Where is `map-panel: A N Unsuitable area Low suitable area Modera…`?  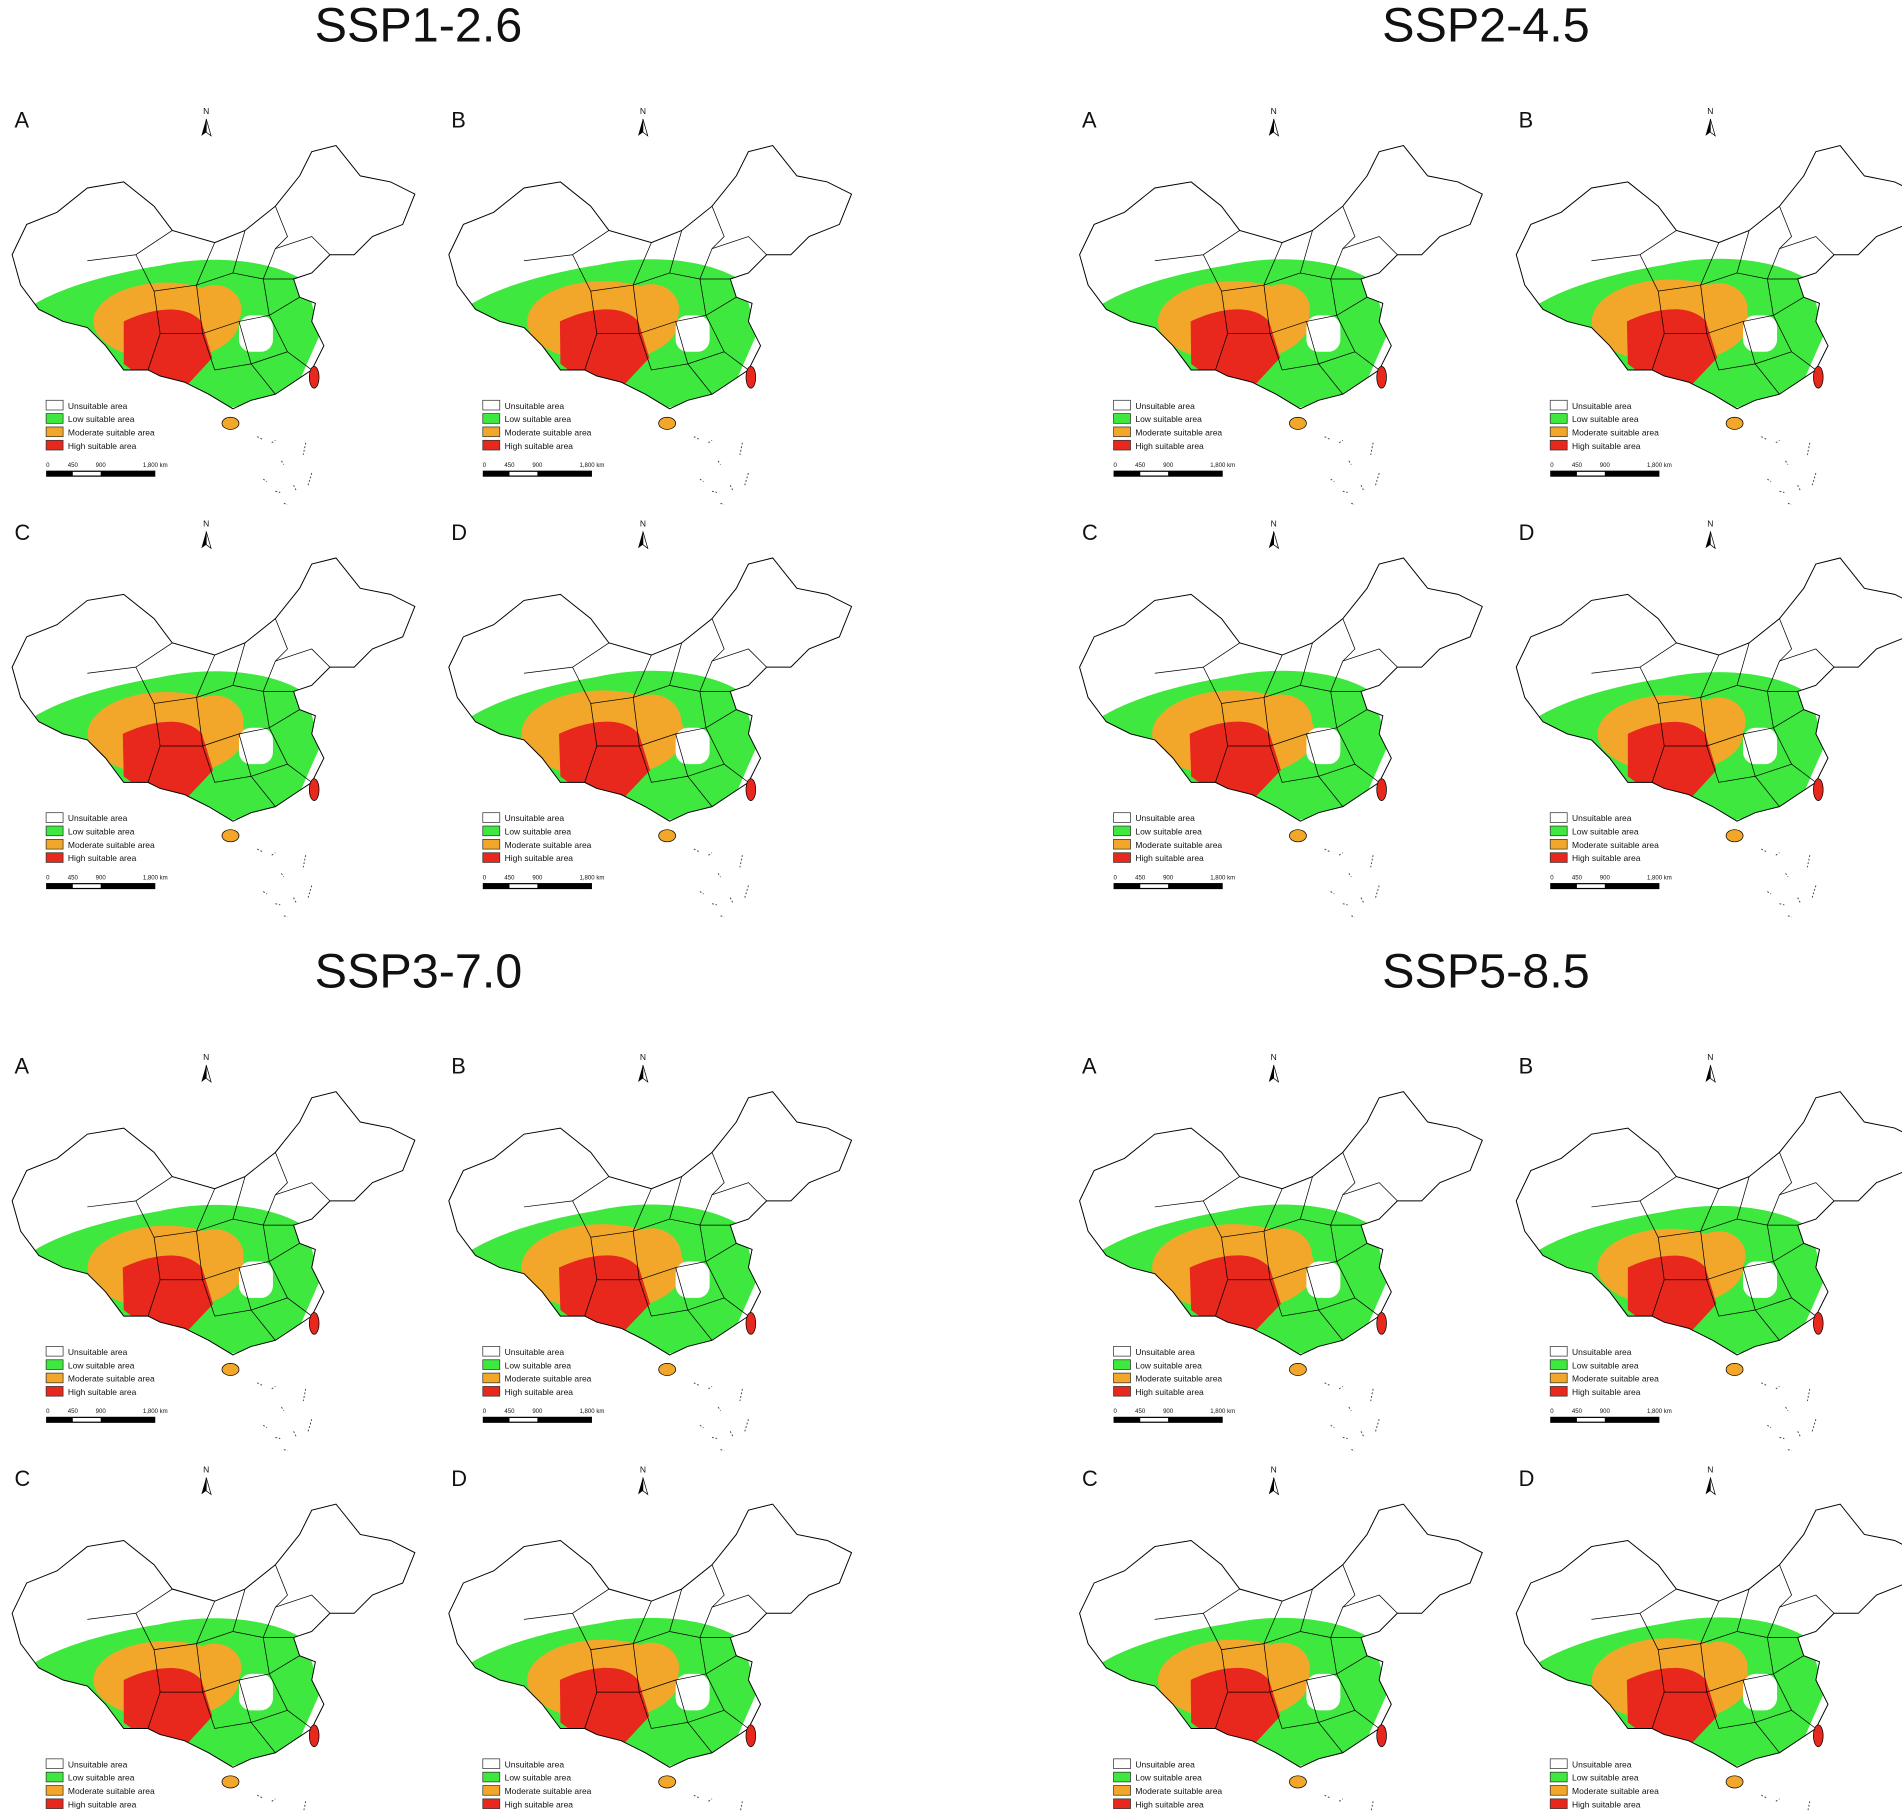 map-panel: A N Unsuitable area Low suitable area Modera… is located at coordinates (213, 306).